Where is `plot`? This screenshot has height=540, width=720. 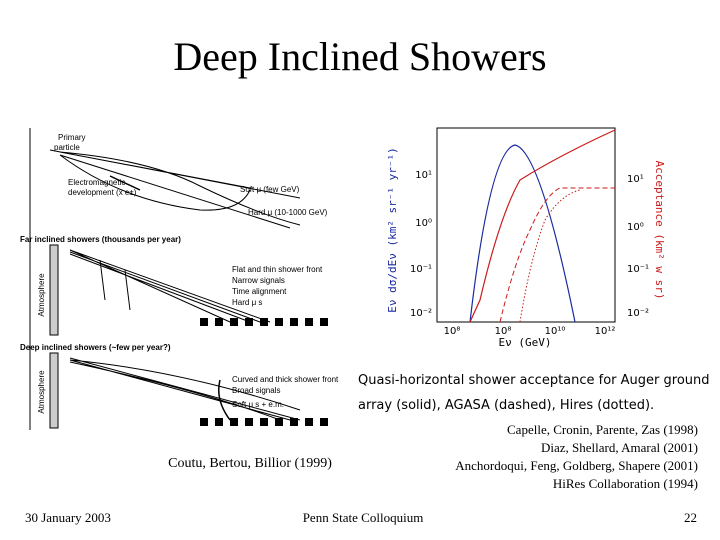
plot is located at coordinates (526, 225).